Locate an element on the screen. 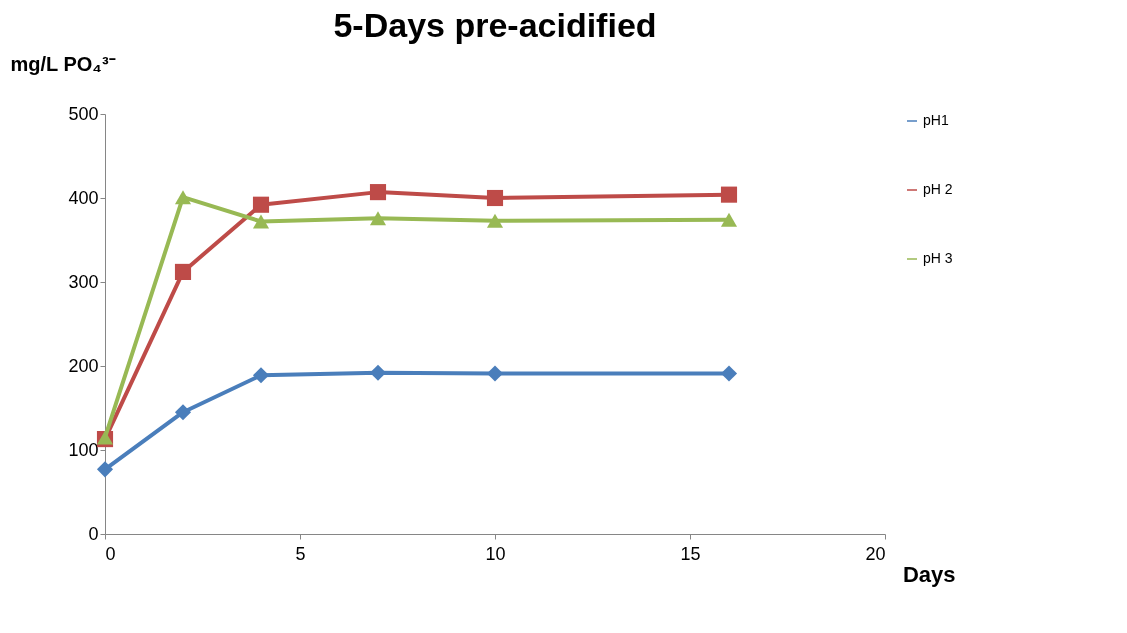  x-tick-label: 5 is located at coordinates (300, 553).